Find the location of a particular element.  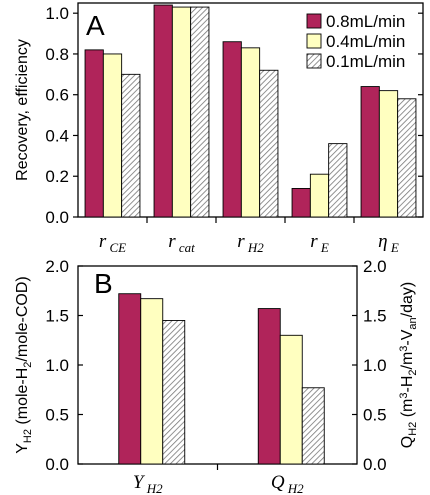

y-tick-label-left-b: 2.0 is located at coordinates (57, 266).